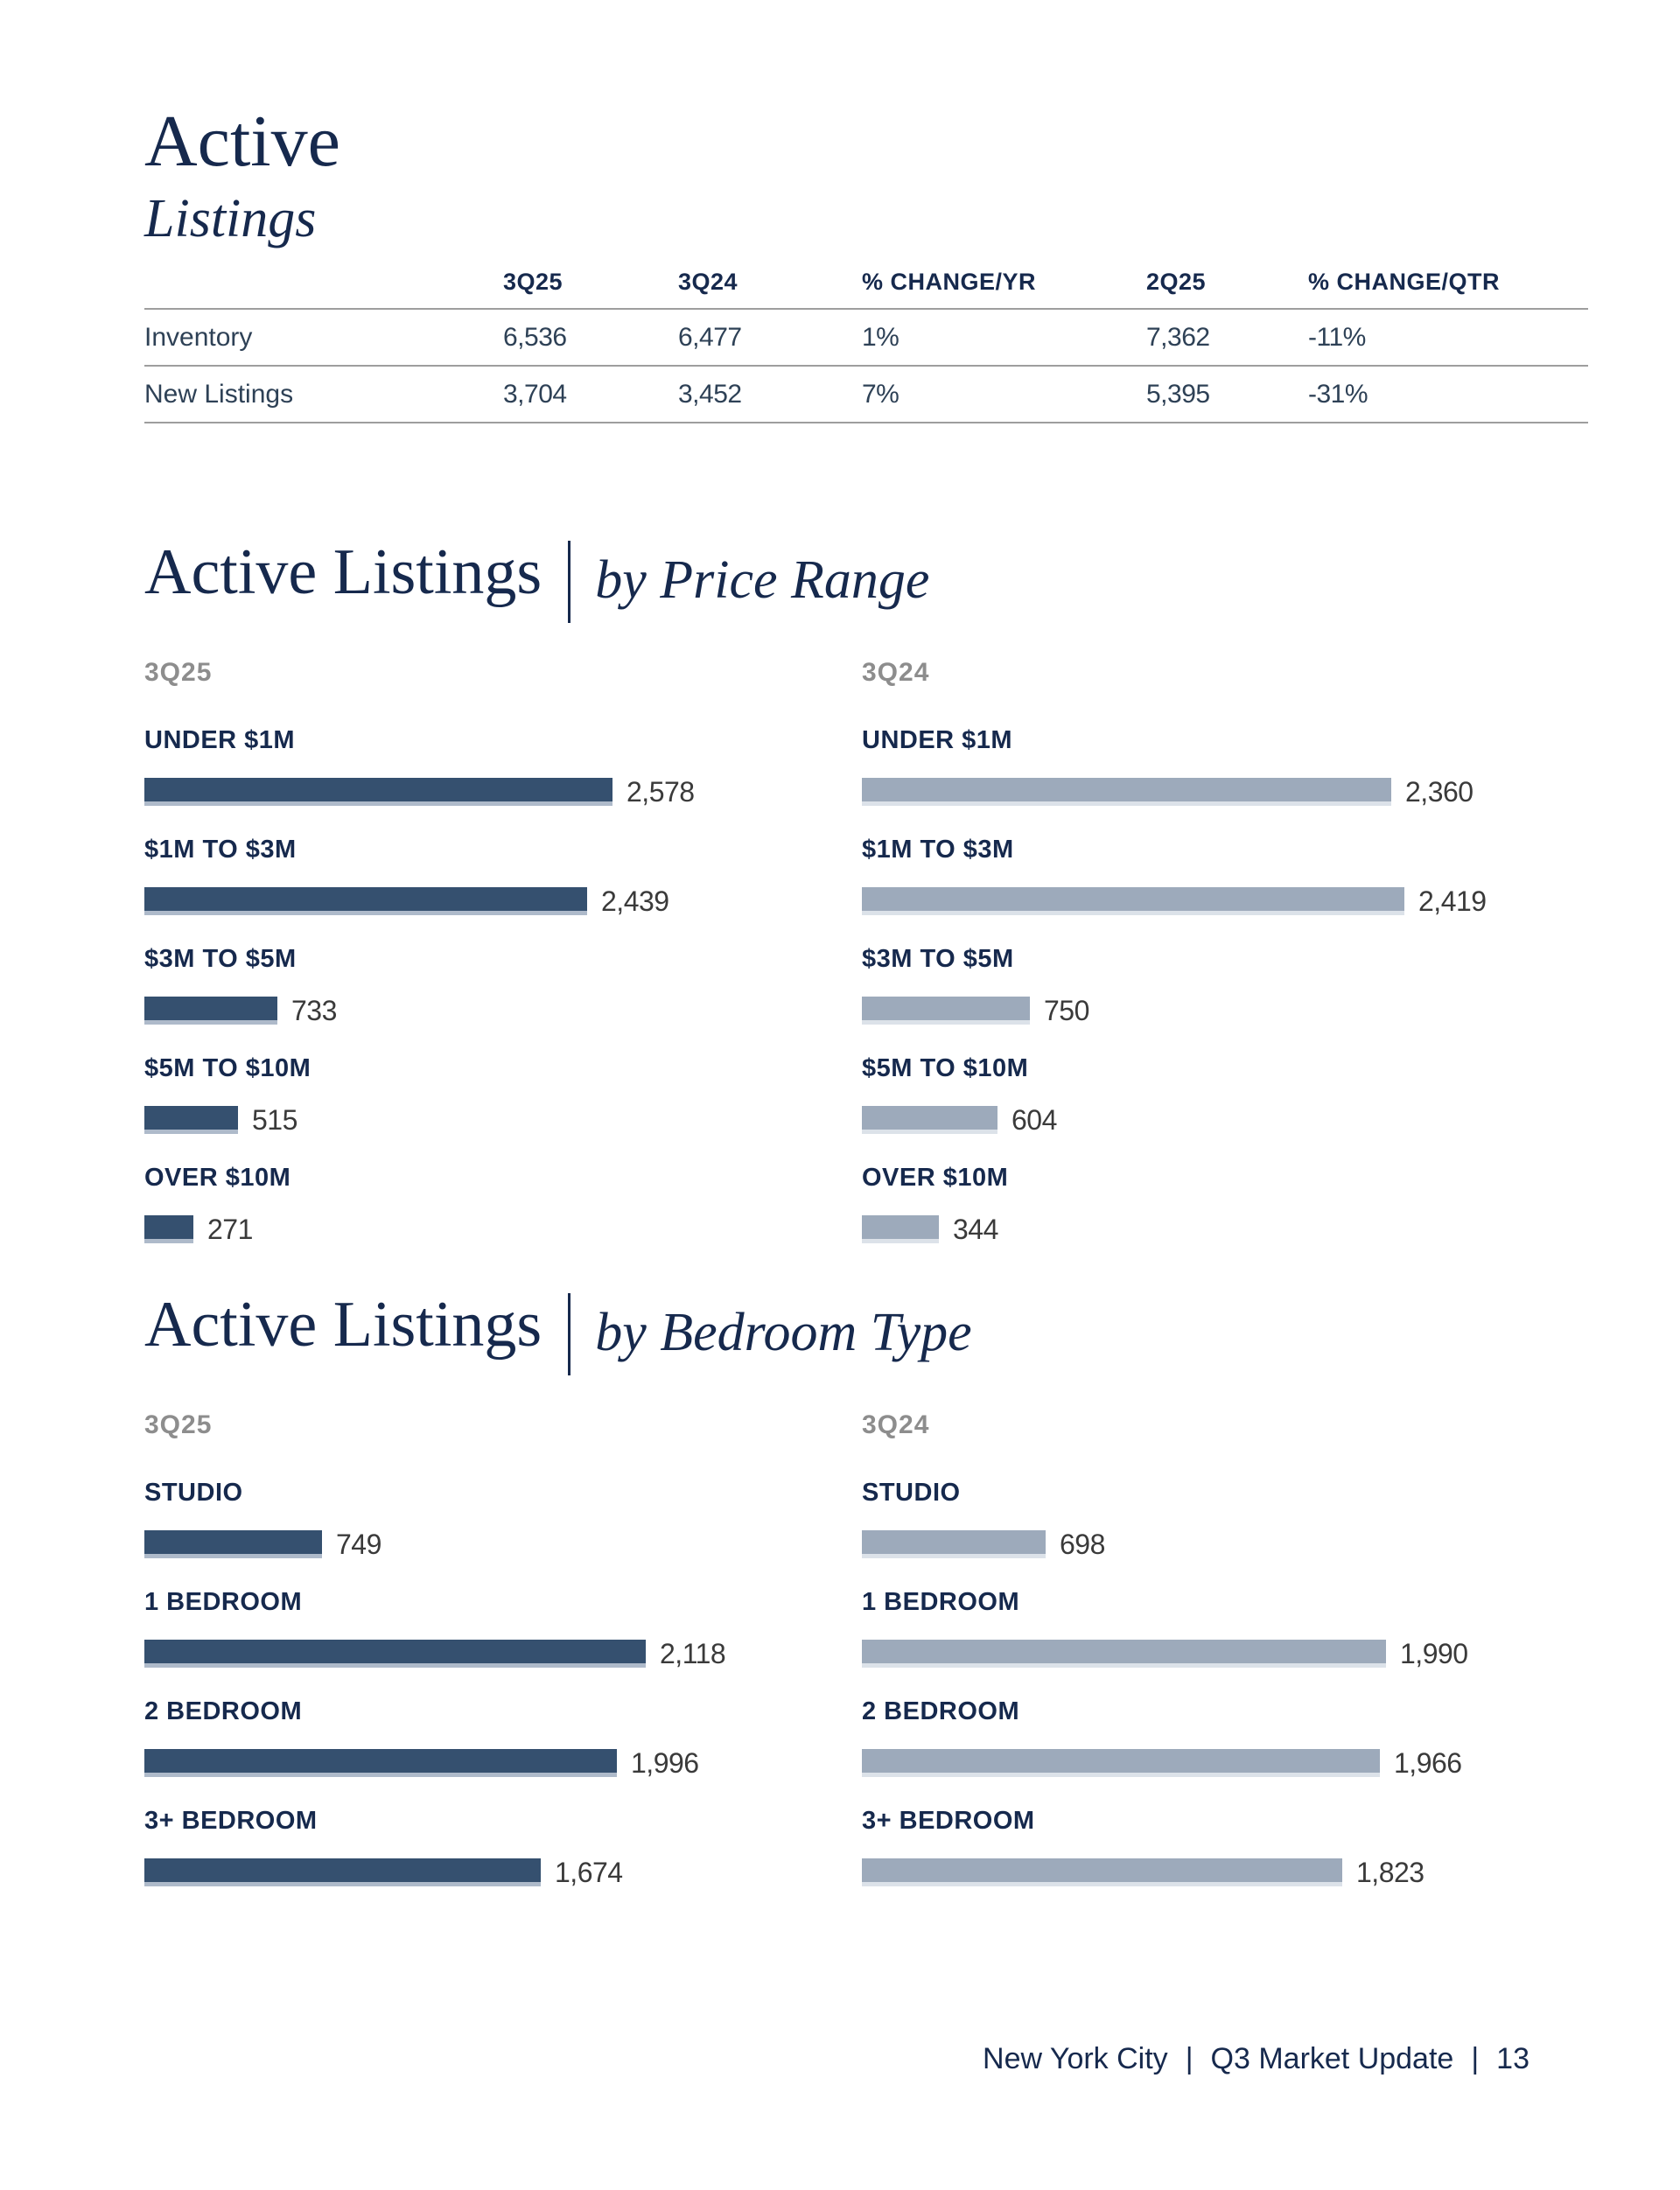  What do you see at coordinates (896, 1425) in the screenshot?
I see `quarter-label: 3Q24` at bounding box center [896, 1425].